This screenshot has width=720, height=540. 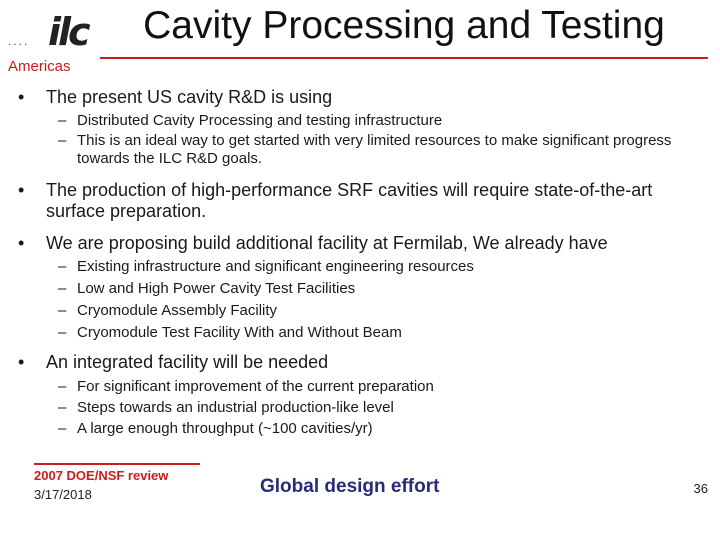 I want to click on sub-bullet-3-3: – Cryomodule Assembly Facility, so click(x=368, y=311).